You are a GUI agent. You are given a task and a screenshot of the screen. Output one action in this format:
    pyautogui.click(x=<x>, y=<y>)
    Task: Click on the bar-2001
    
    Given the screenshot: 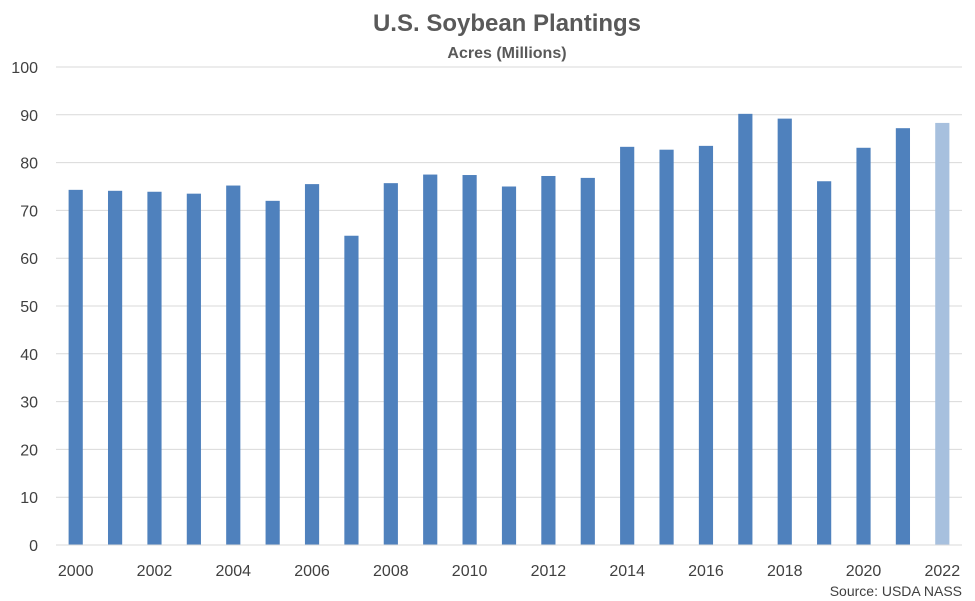 What is the action you would take?
    pyautogui.click(x=115, y=367)
    